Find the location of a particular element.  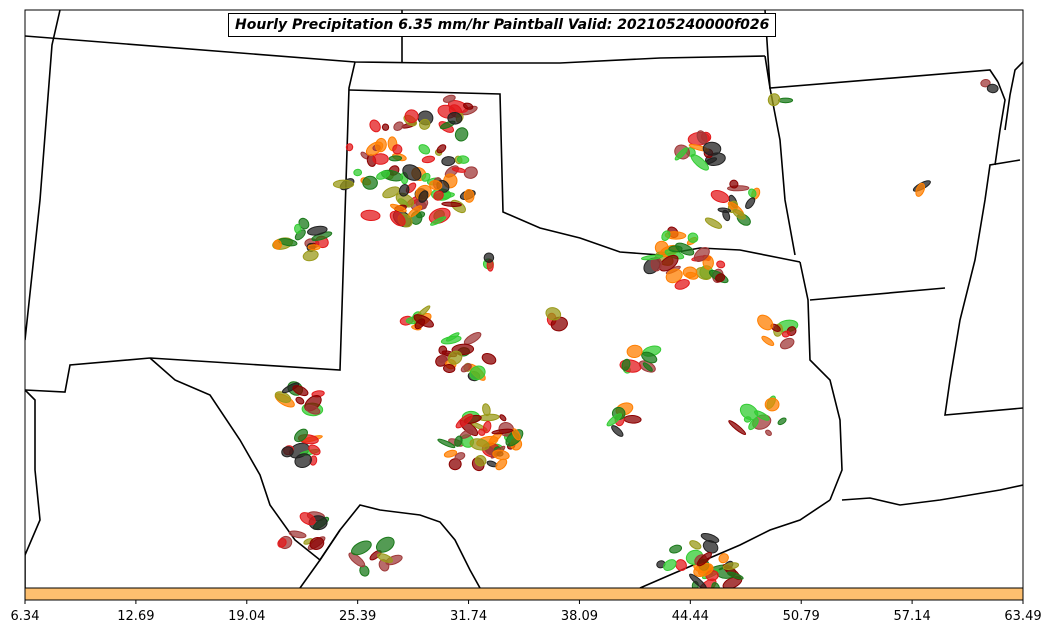

border-co-nm-north is located at coordinates (395, 49).